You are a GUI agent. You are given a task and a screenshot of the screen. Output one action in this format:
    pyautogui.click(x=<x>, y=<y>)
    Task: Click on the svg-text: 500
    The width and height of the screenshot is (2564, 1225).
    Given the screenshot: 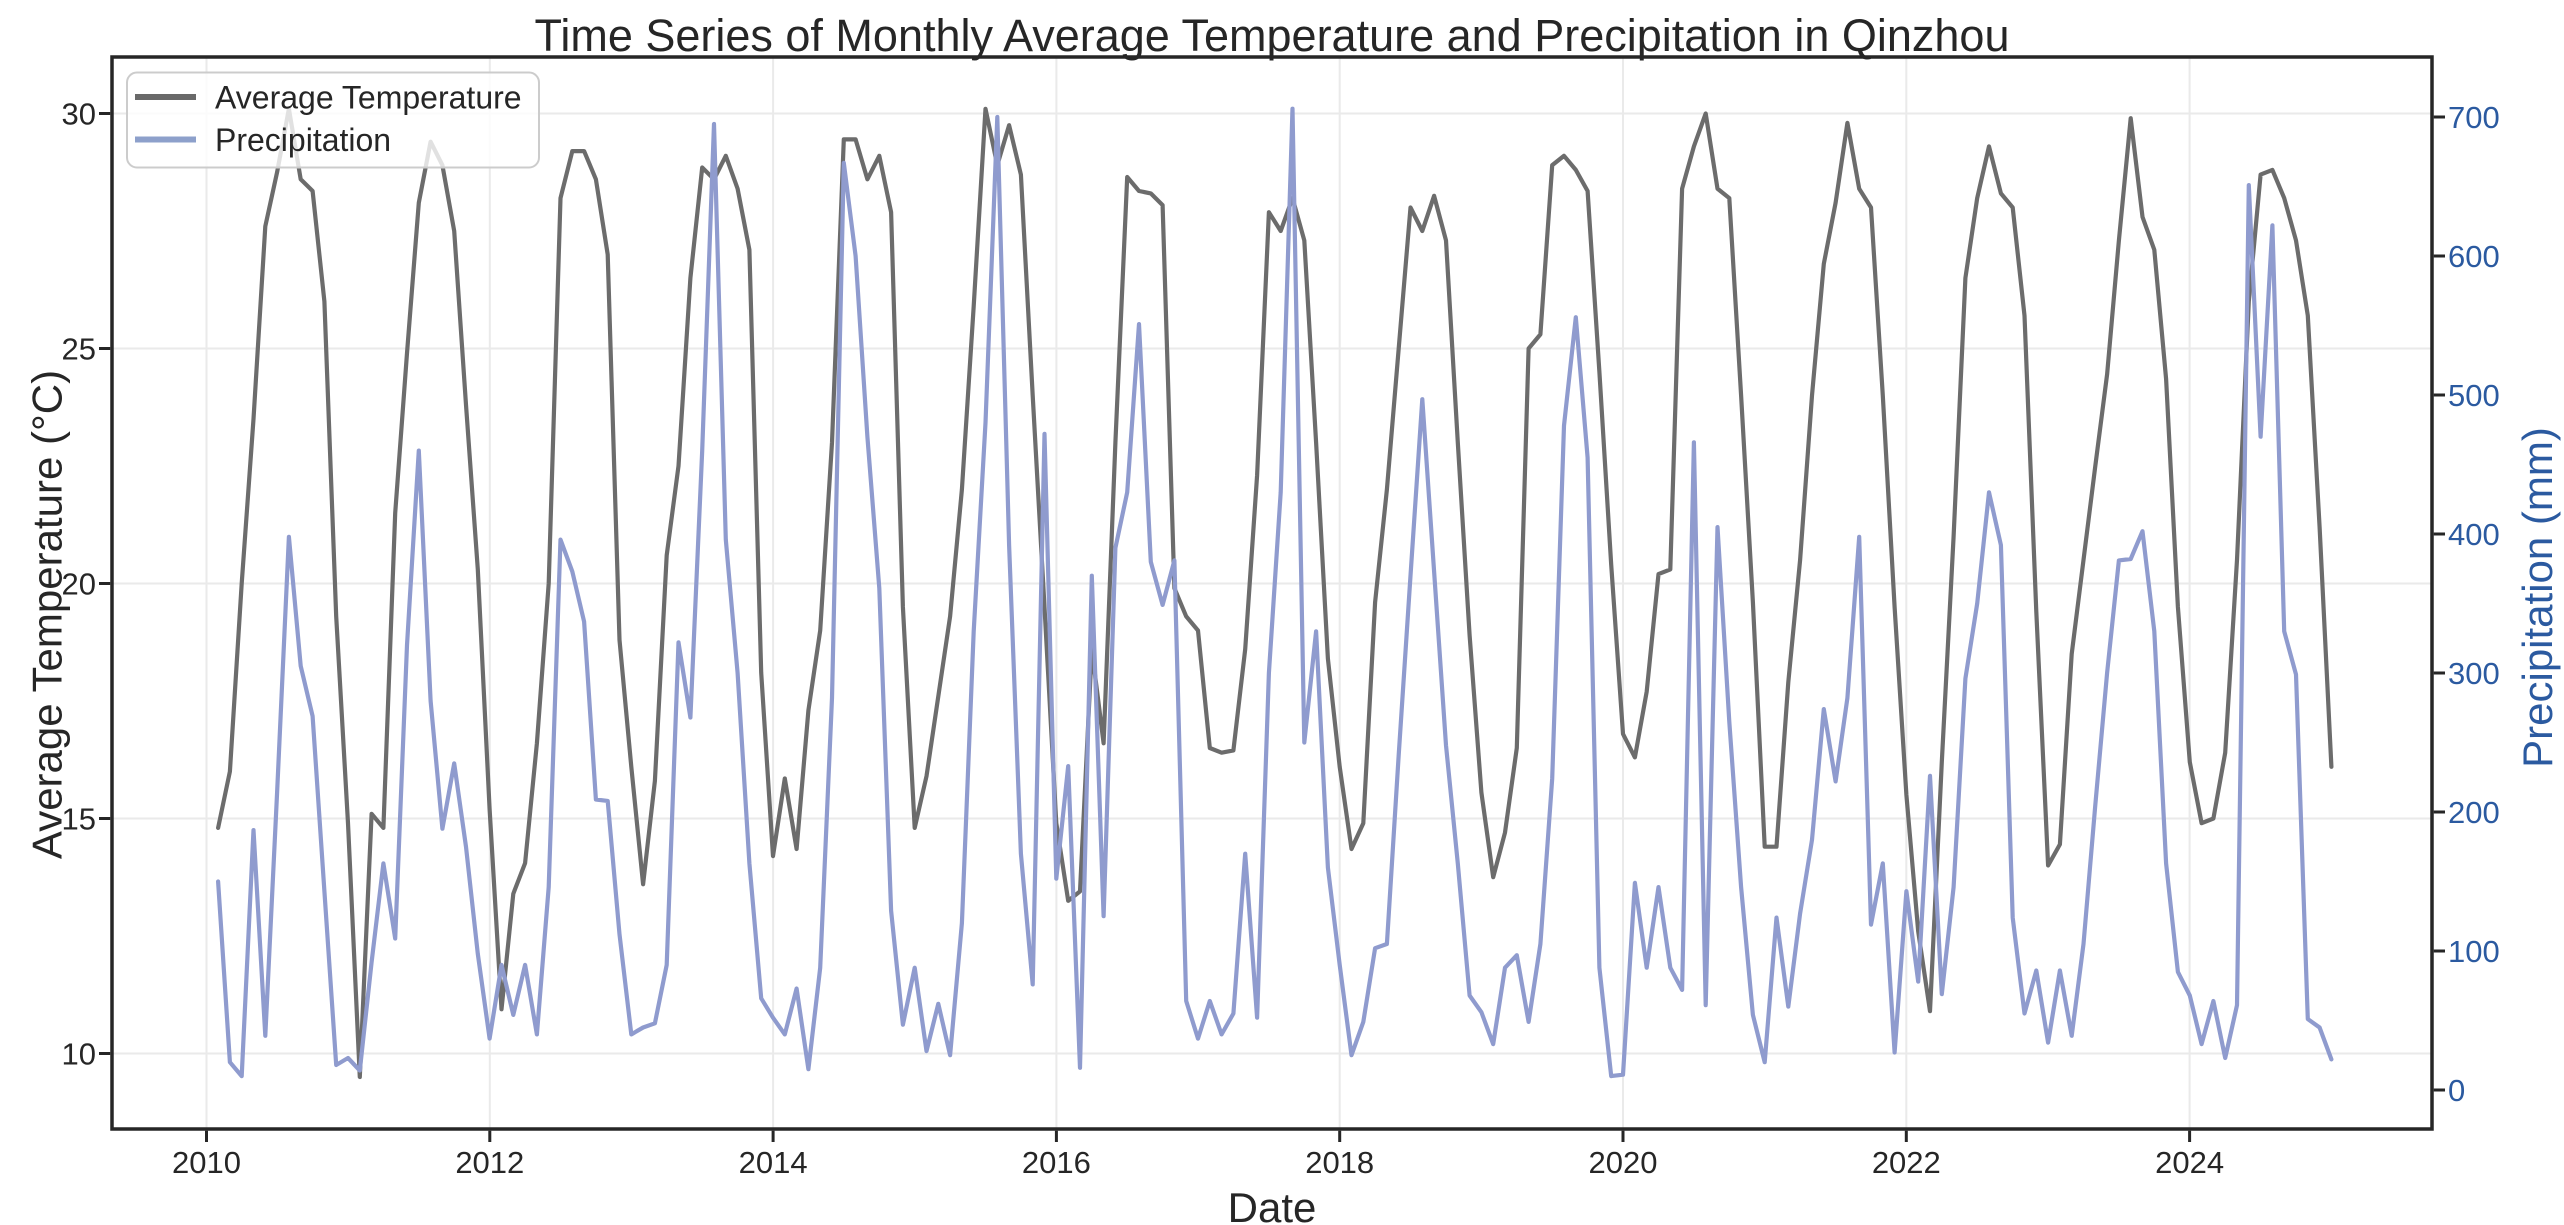 What is the action you would take?
    pyautogui.click(x=2474, y=395)
    